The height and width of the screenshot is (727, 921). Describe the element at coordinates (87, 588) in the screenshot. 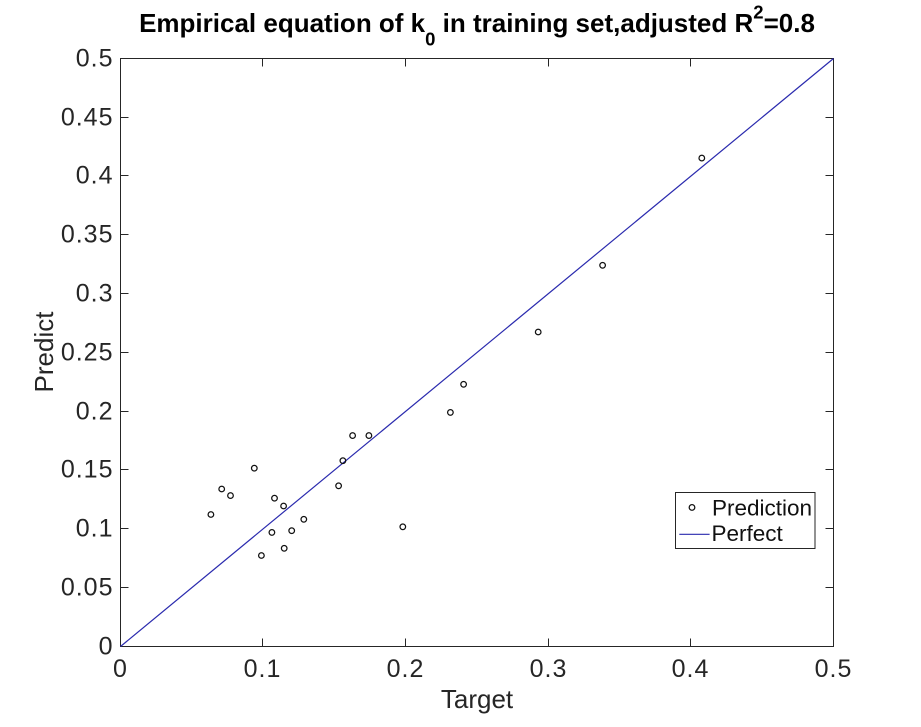

I see `svg-text: 0.05` at that location.